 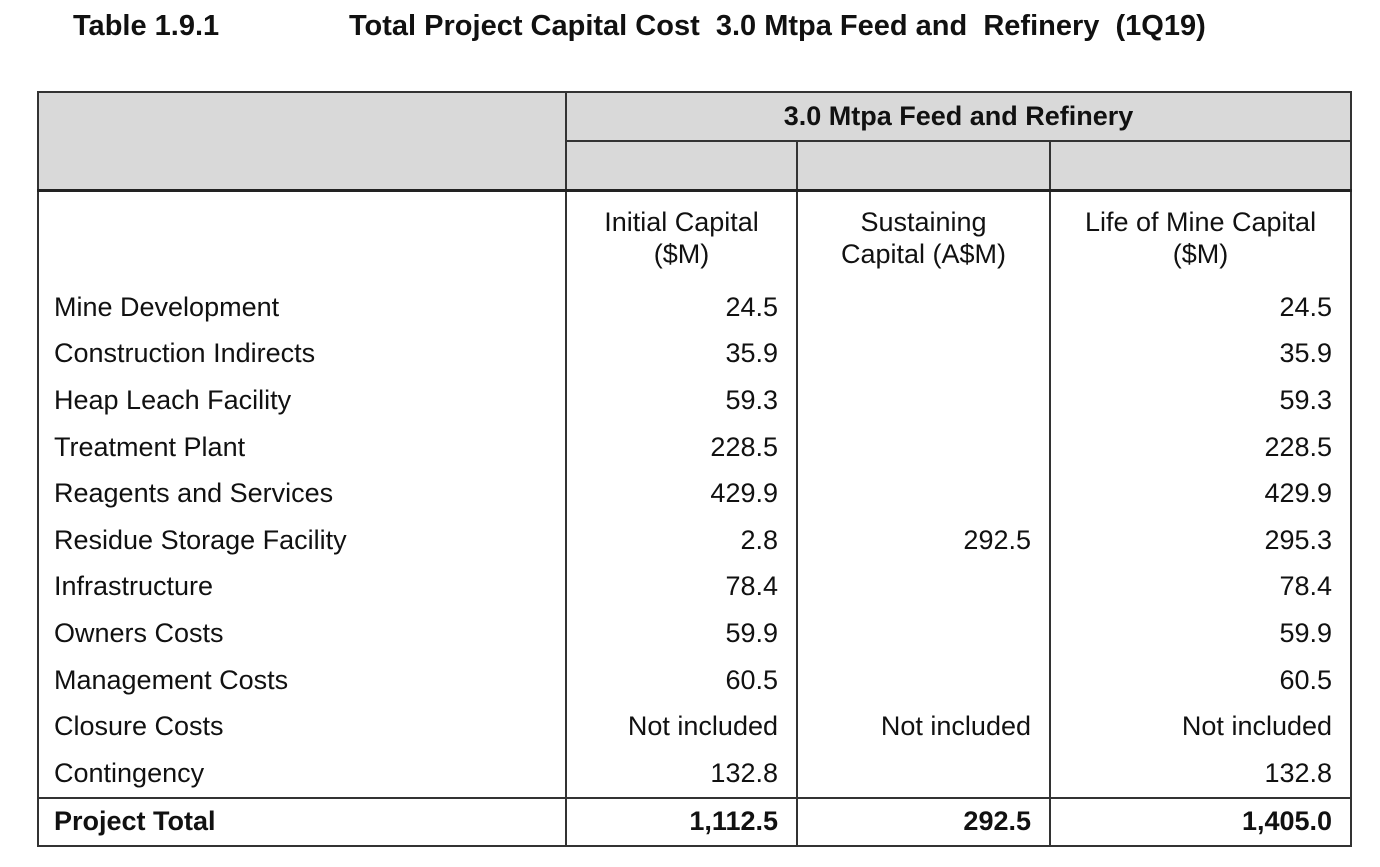 I want to click on row-label: Treatment Plant, so click(x=302, y=447).